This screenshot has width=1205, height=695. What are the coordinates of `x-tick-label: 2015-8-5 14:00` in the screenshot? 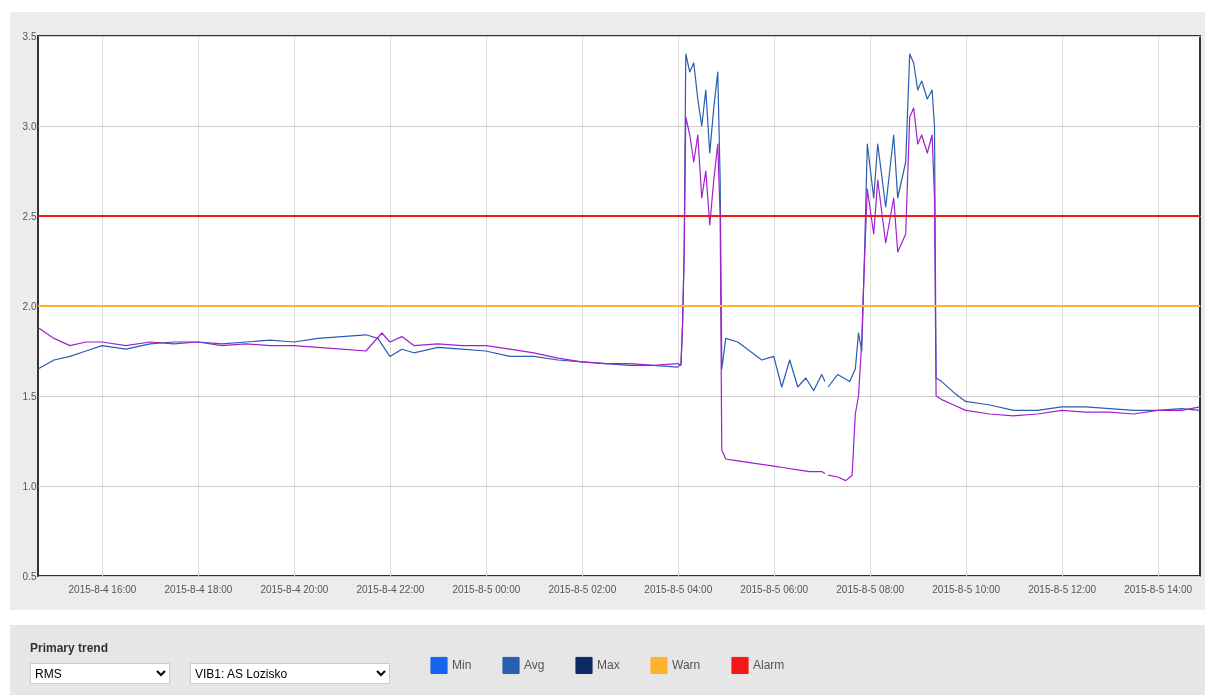 It's located at (1158, 589).